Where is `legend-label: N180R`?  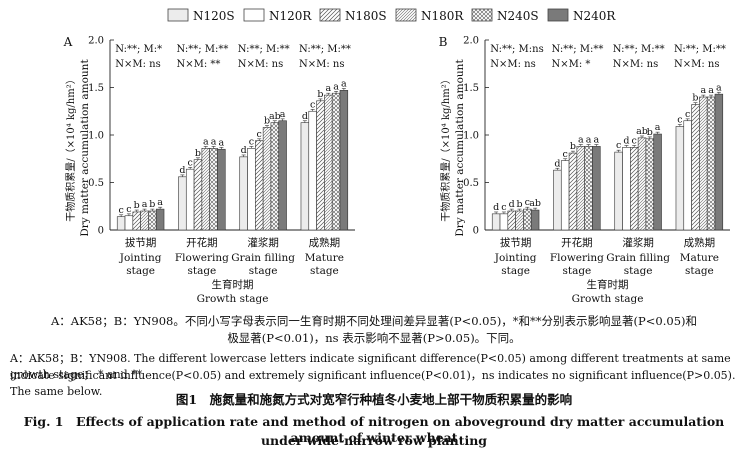 legend-label: N180R is located at coordinates (442, 16).